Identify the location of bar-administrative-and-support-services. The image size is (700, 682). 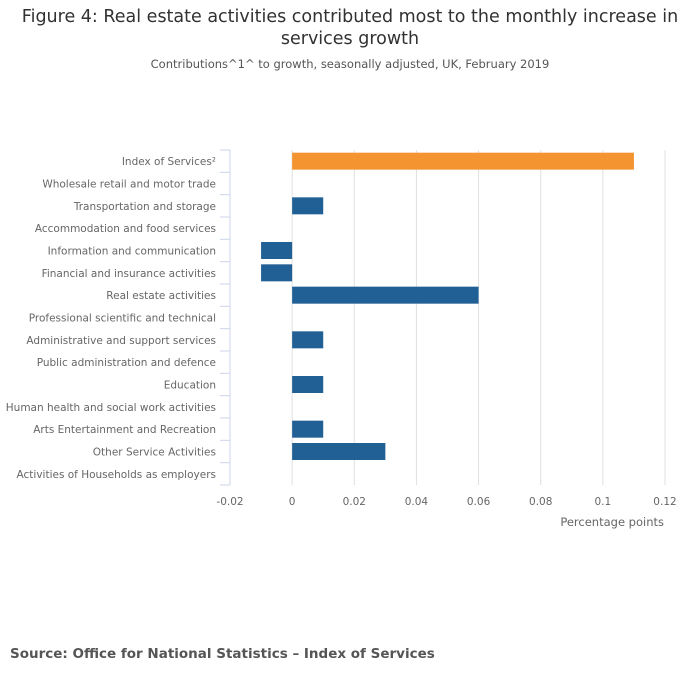
(308, 340).